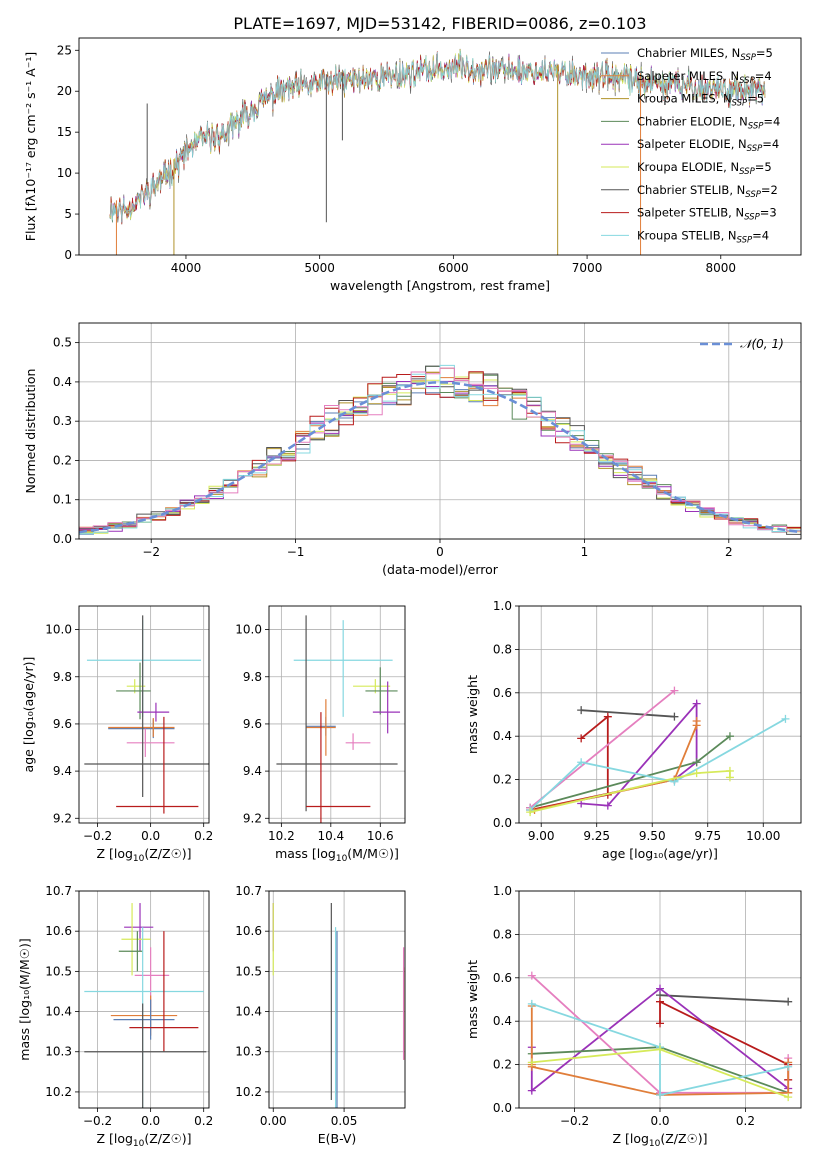 This screenshot has width=819, height=1170. Describe the element at coordinates (762, 344) in the screenshot. I see `legend-label: 𝒩(0, 1)` at that location.